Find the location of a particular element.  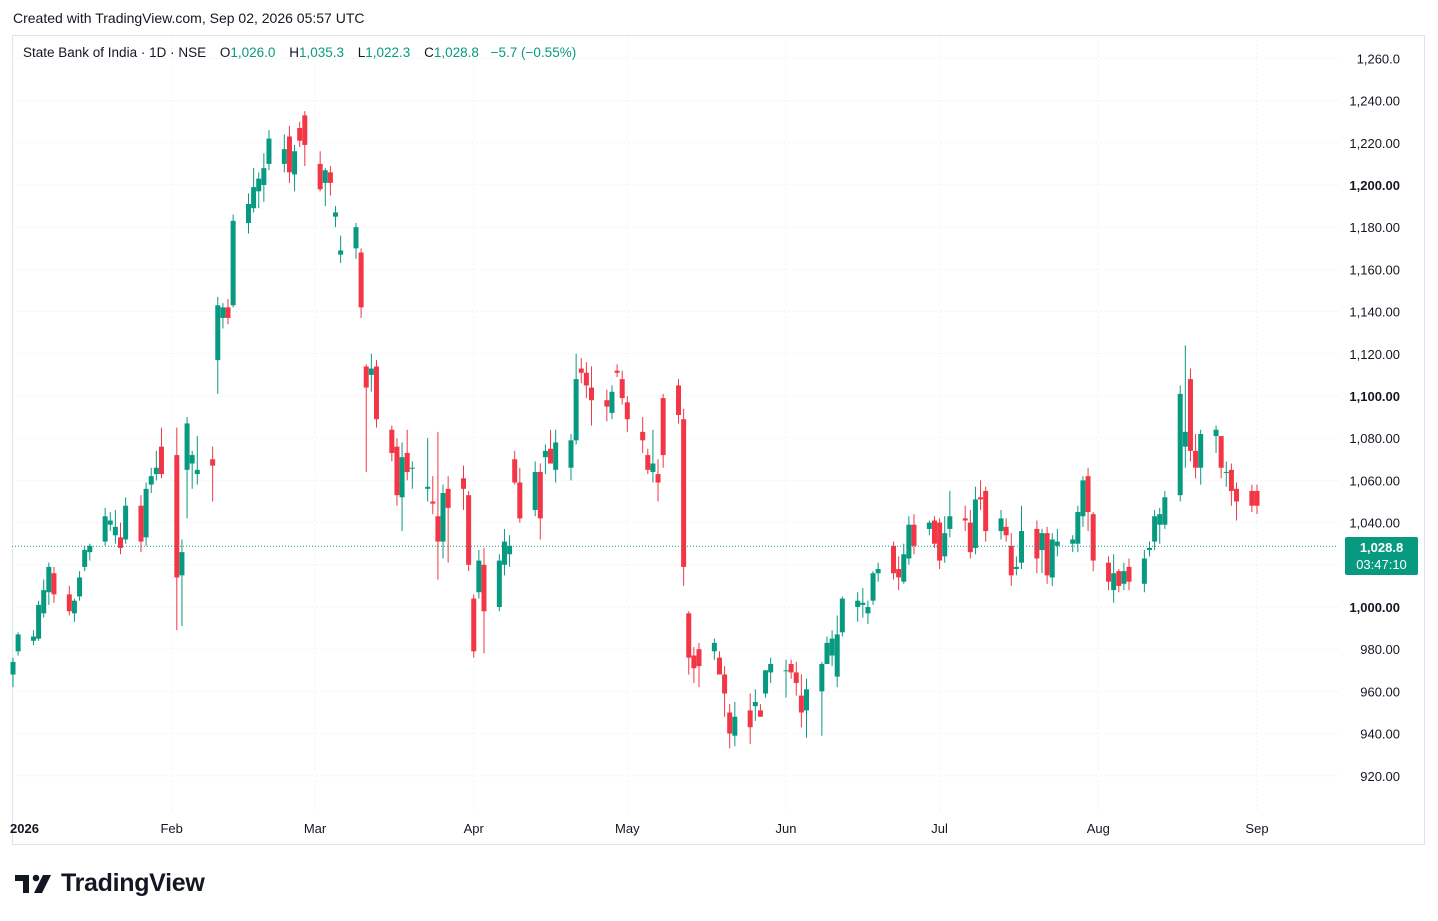

x-tick-label: May is located at coordinates (627, 828).